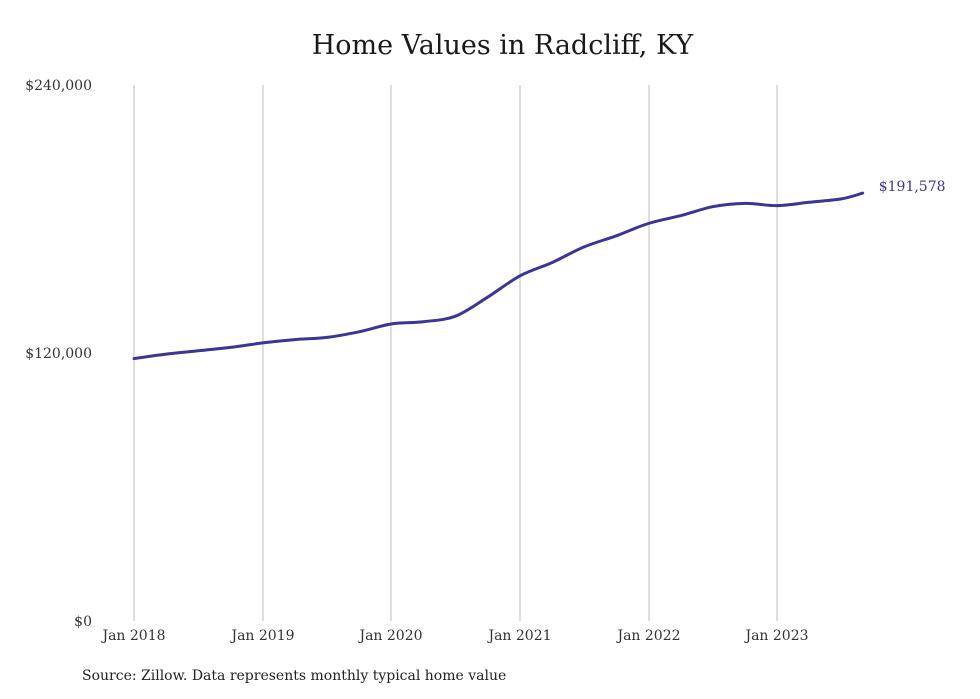  Describe the element at coordinates (912, 187) in the screenshot. I see `end-value-label: $191,578` at that location.